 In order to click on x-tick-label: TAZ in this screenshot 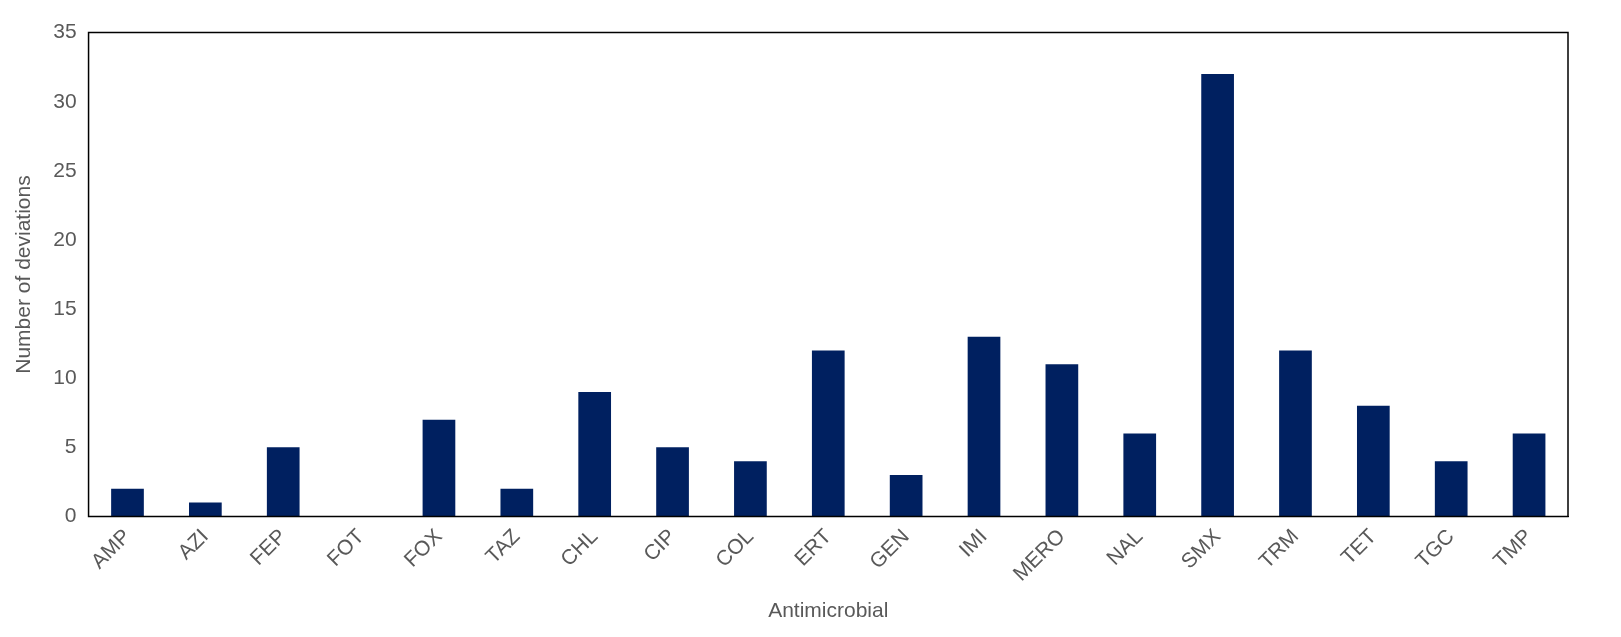, I will do `click(502, 545)`.